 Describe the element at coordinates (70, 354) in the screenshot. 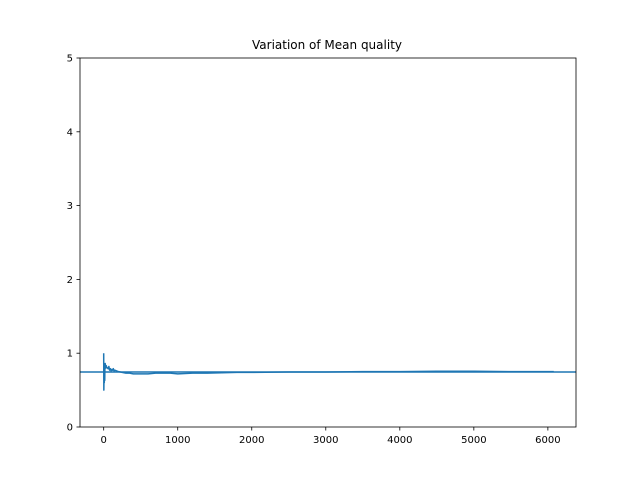

I see `y-tick-label-1: 1` at that location.